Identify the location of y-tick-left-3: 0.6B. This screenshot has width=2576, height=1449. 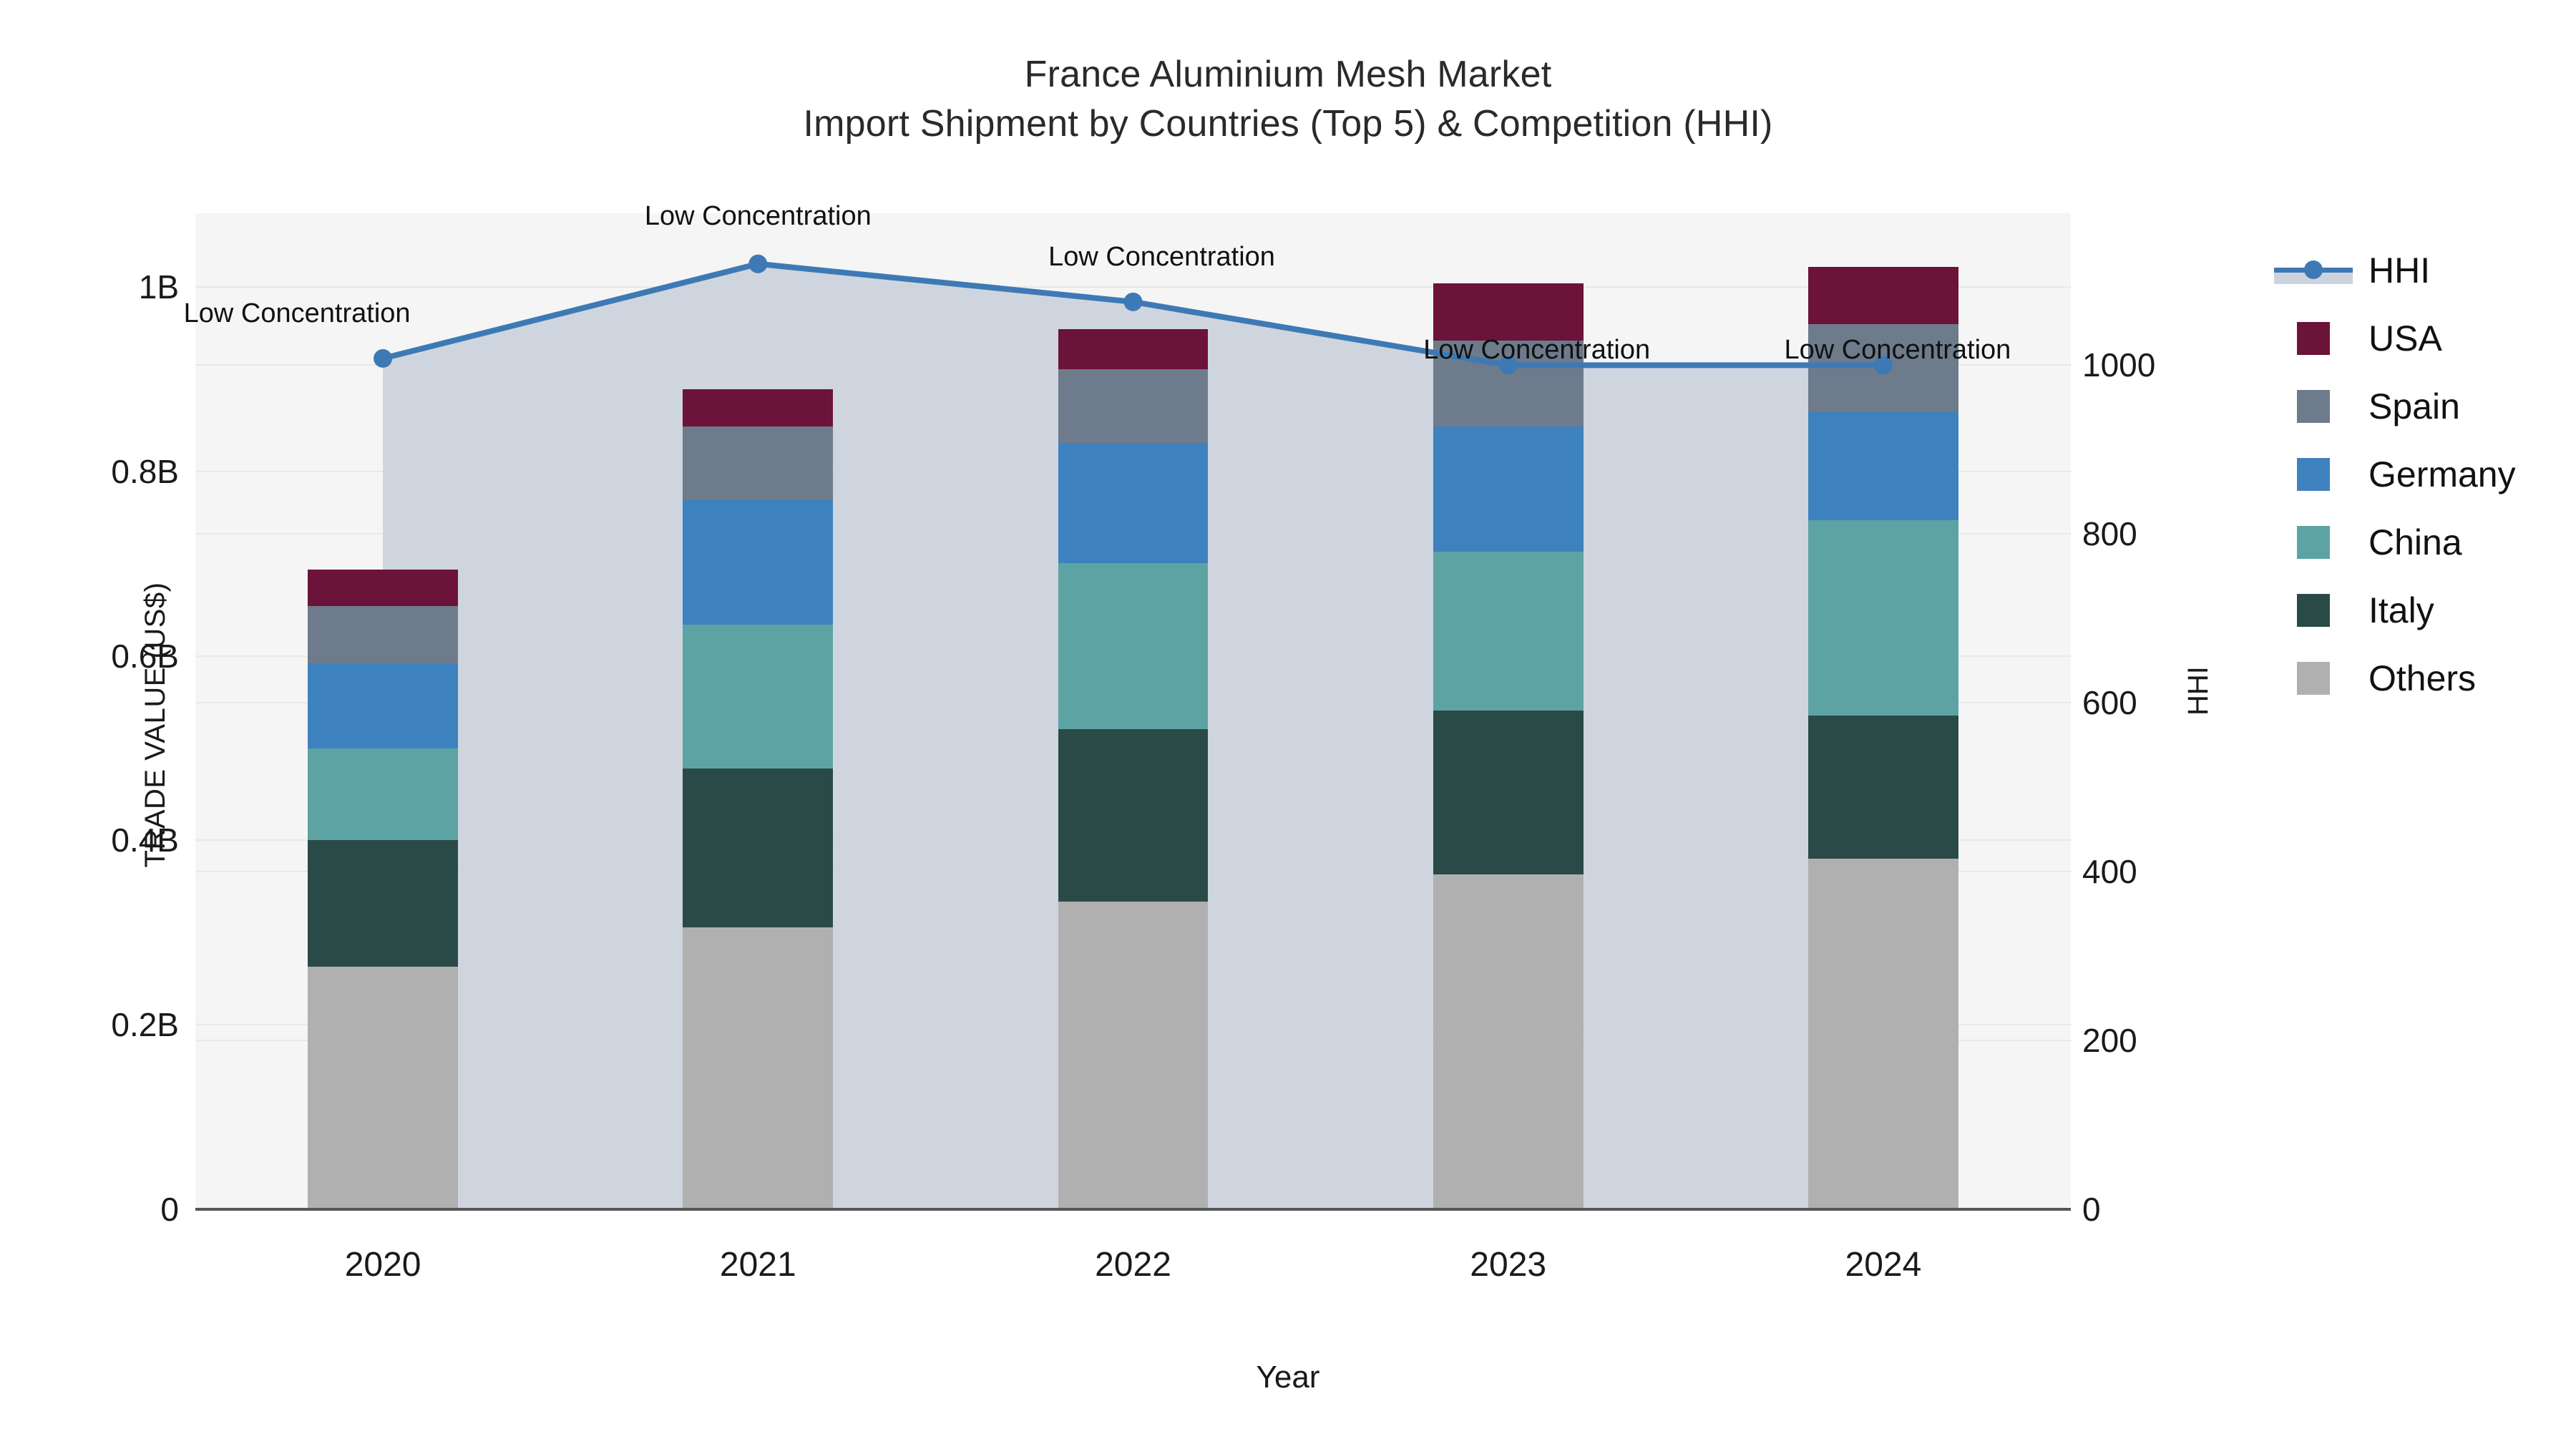
(145, 656).